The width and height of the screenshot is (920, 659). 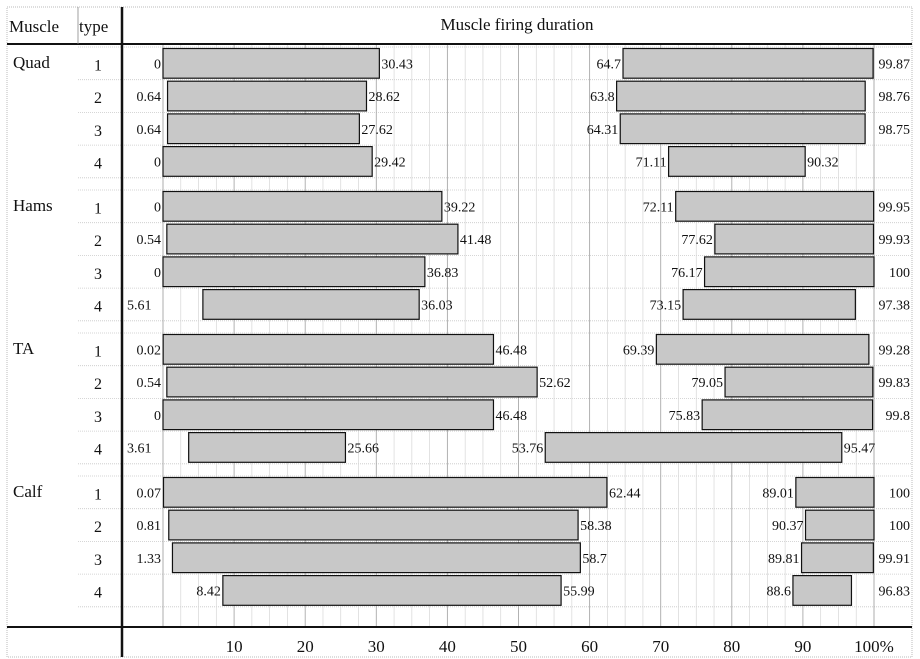 I want to click on bar-end-label: 25.66, so click(x=363, y=448).